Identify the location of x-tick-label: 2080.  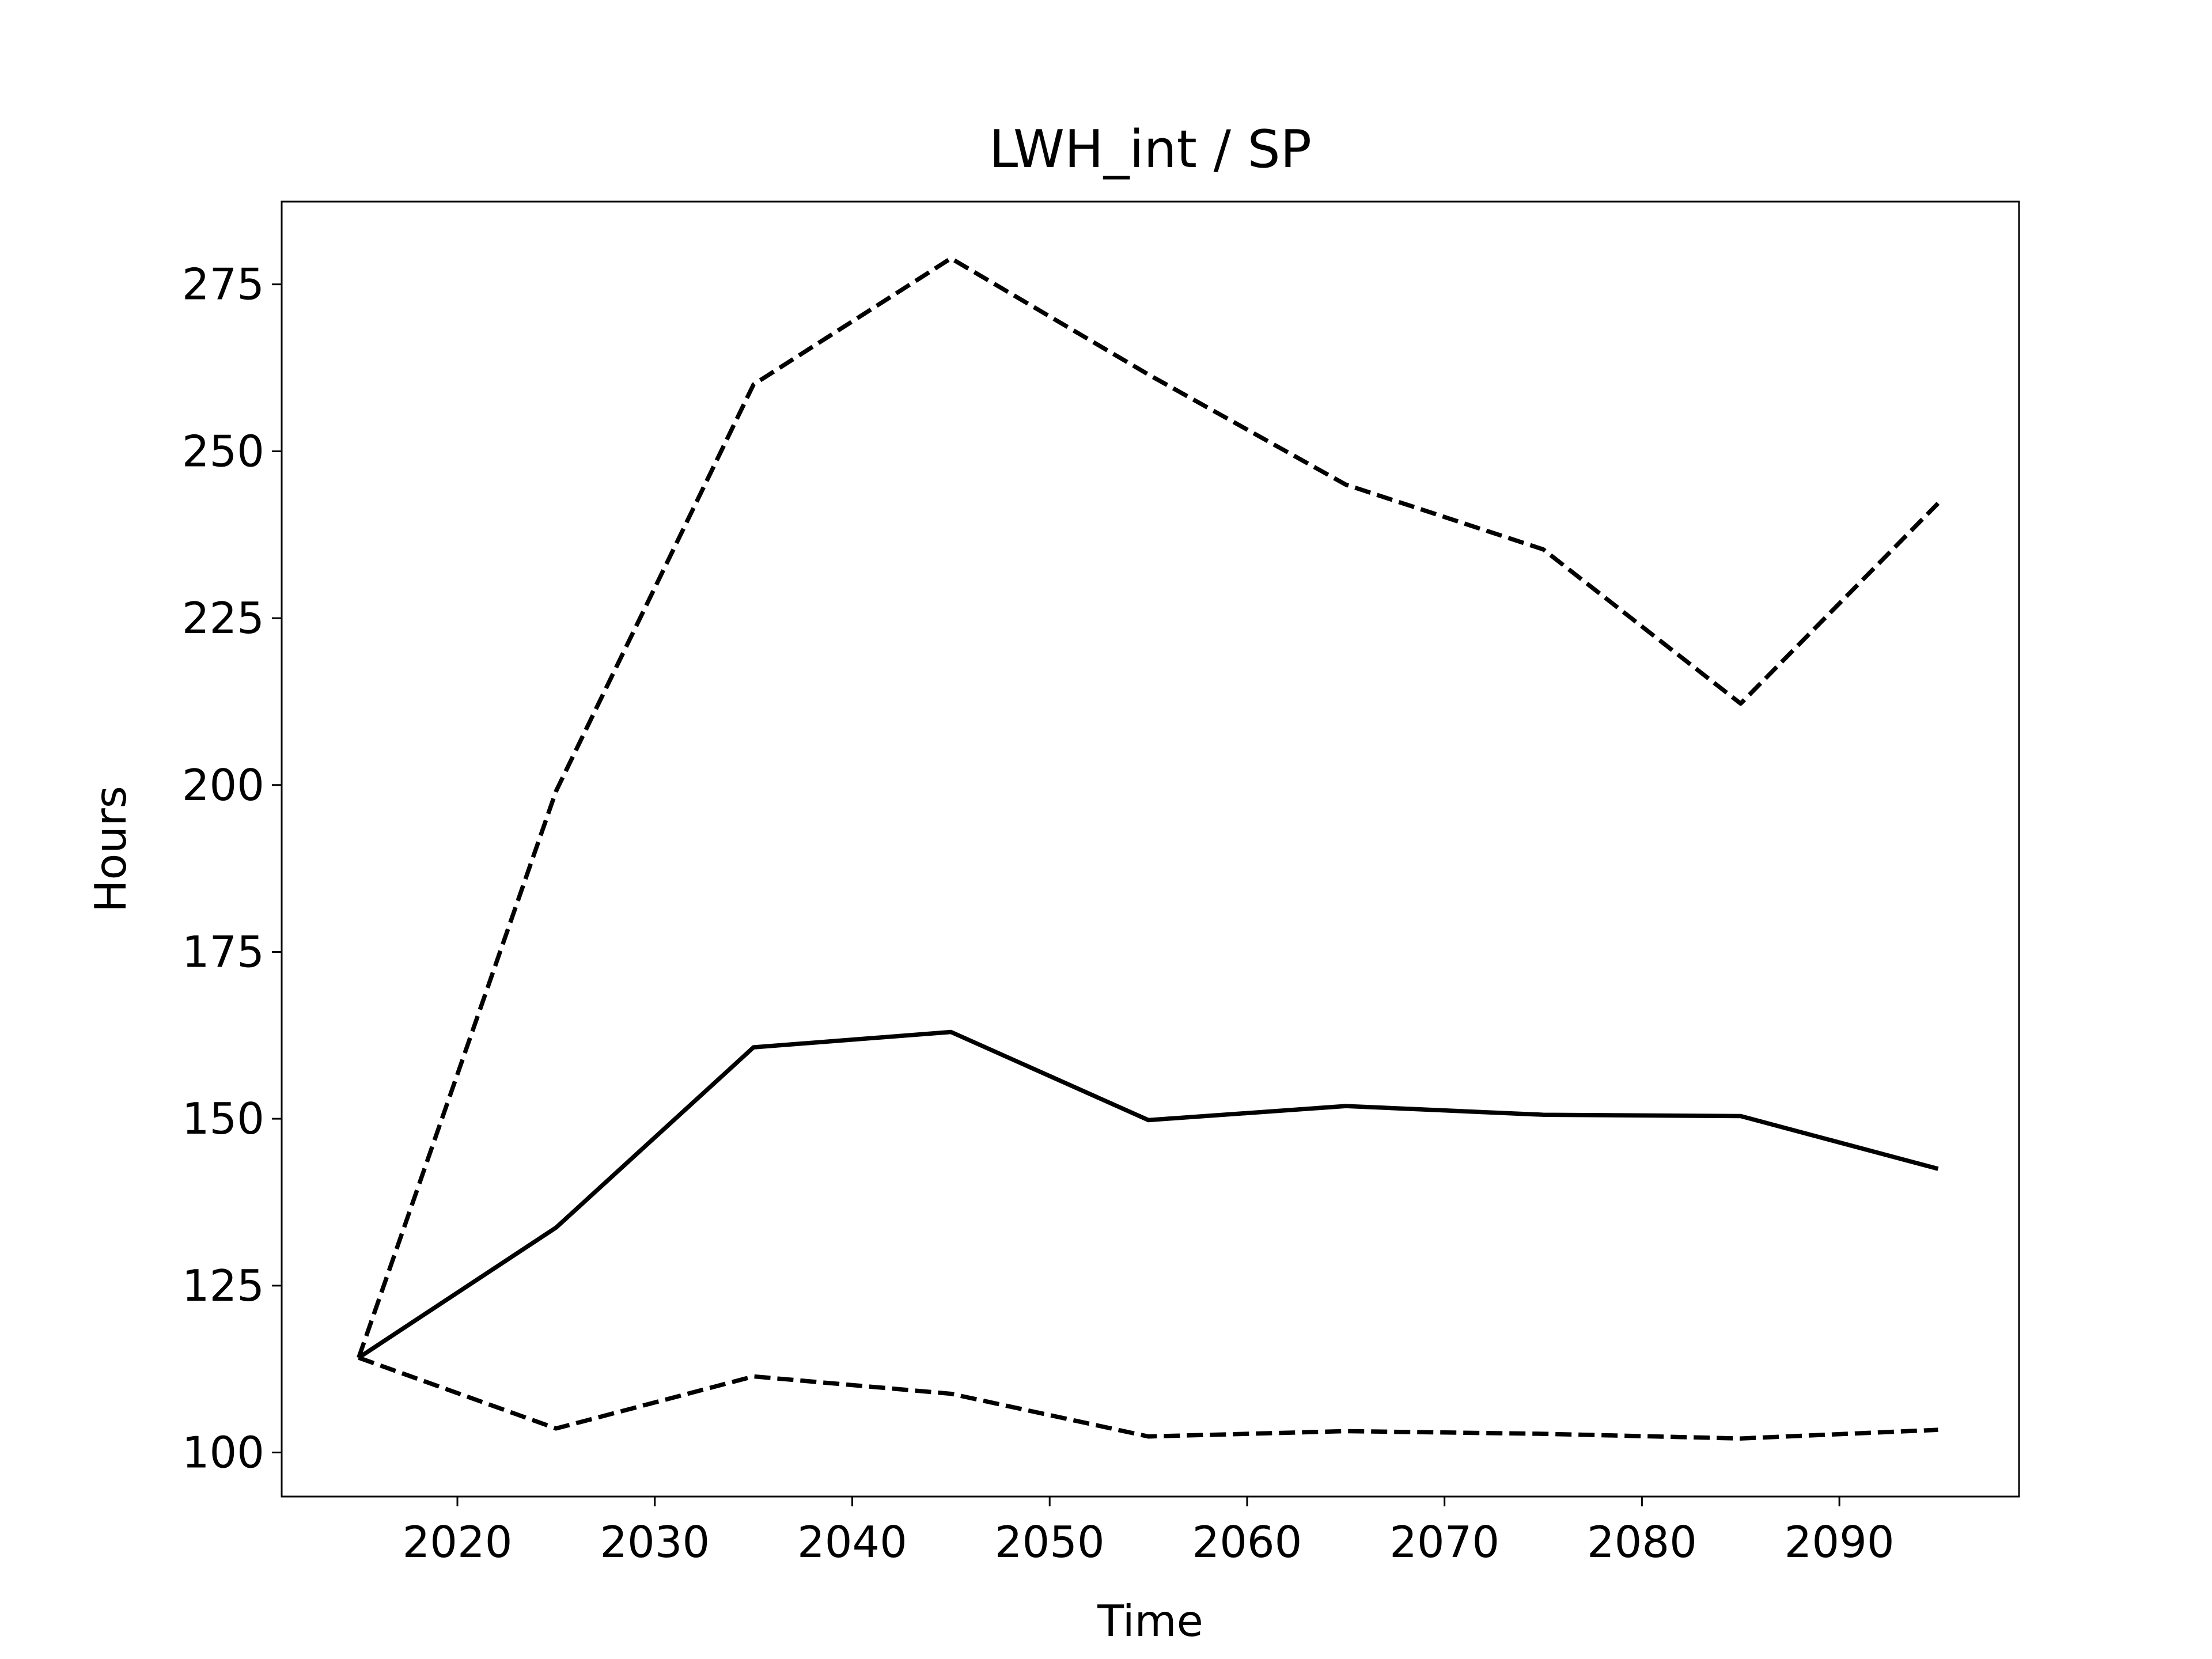
(1642, 1542).